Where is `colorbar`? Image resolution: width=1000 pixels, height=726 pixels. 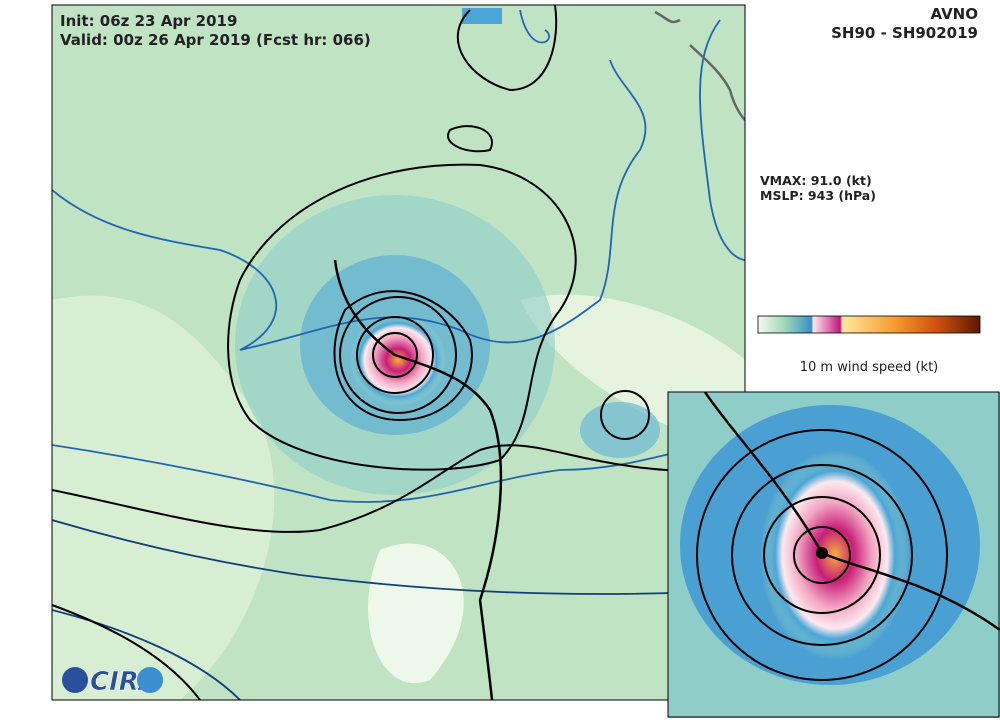
colorbar is located at coordinates (869, 324).